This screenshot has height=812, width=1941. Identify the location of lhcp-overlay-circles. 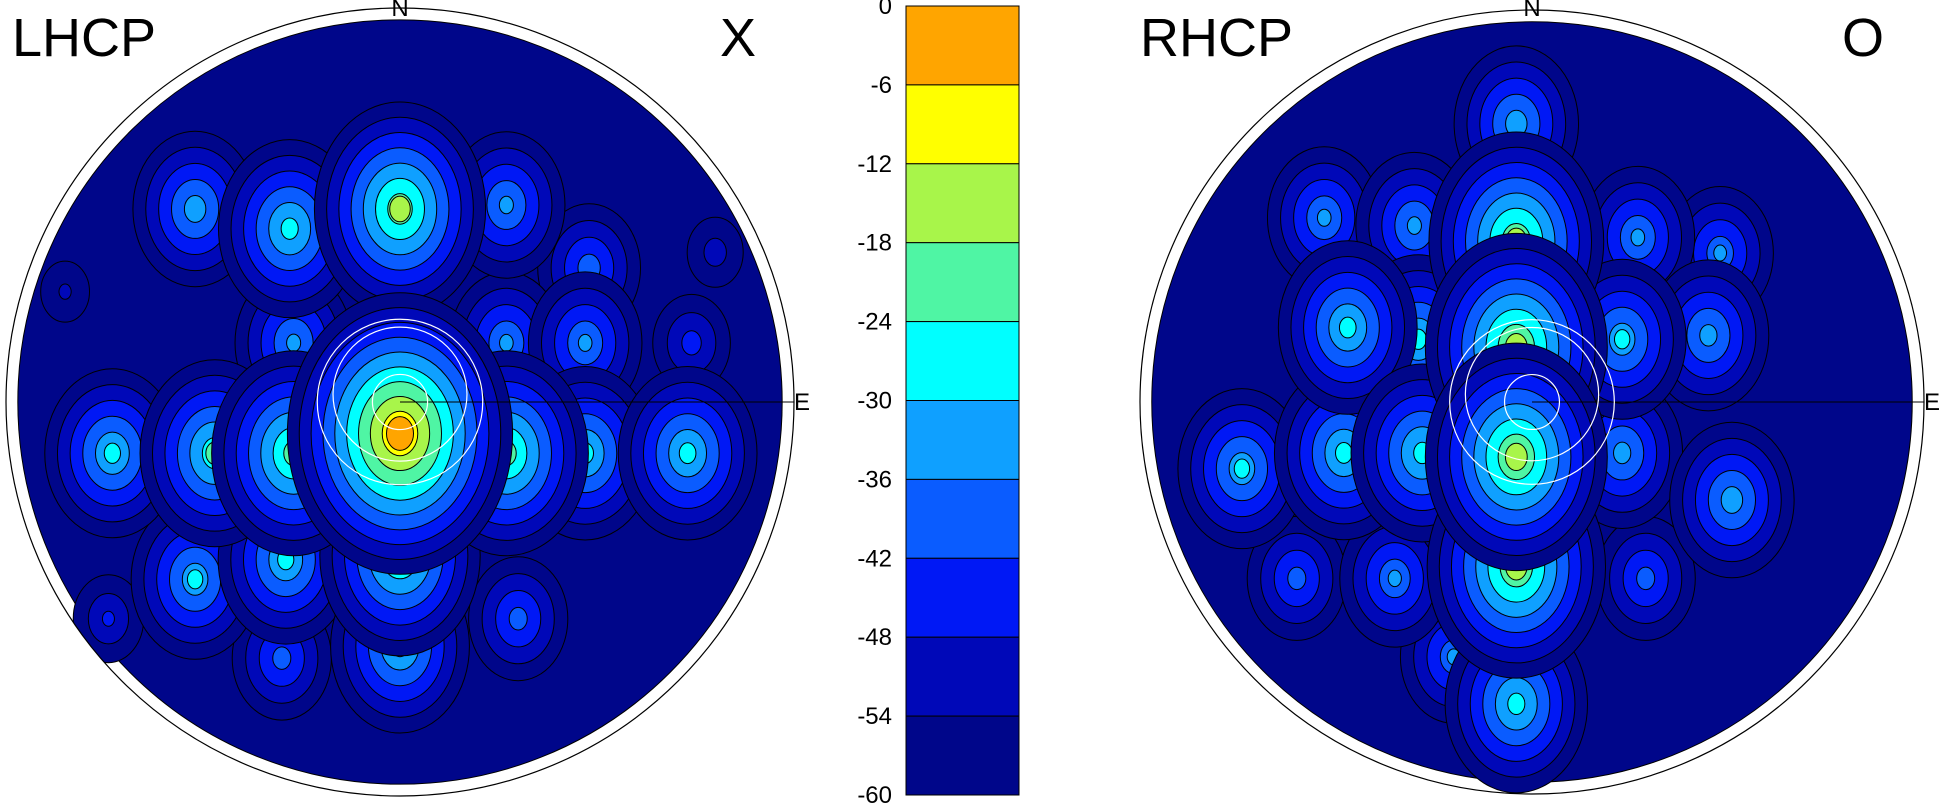
(400, 402).